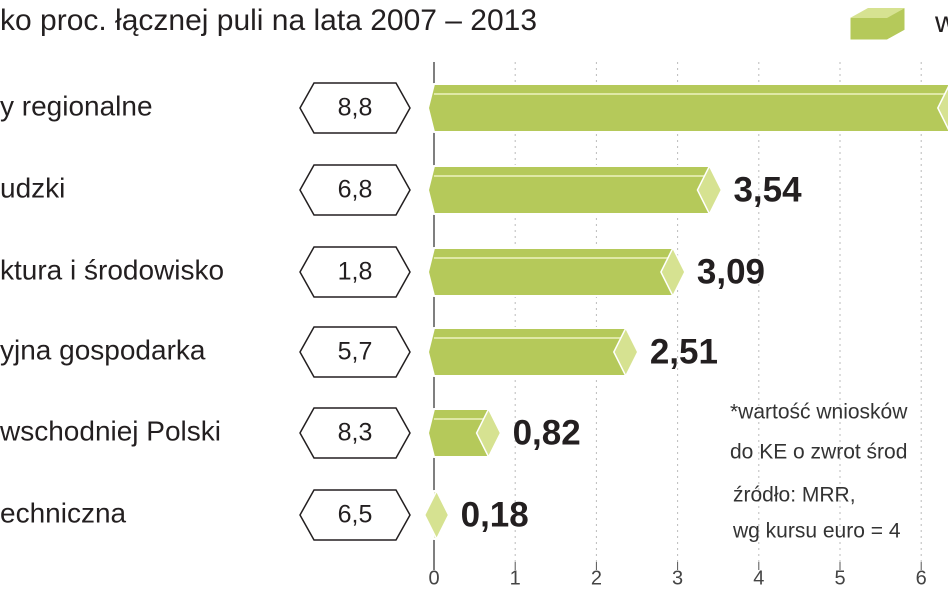 The height and width of the screenshot is (593, 948). What do you see at coordinates (758, 578) in the screenshot?
I see `x-tick-label: 4` at bounding box center [758, 578].